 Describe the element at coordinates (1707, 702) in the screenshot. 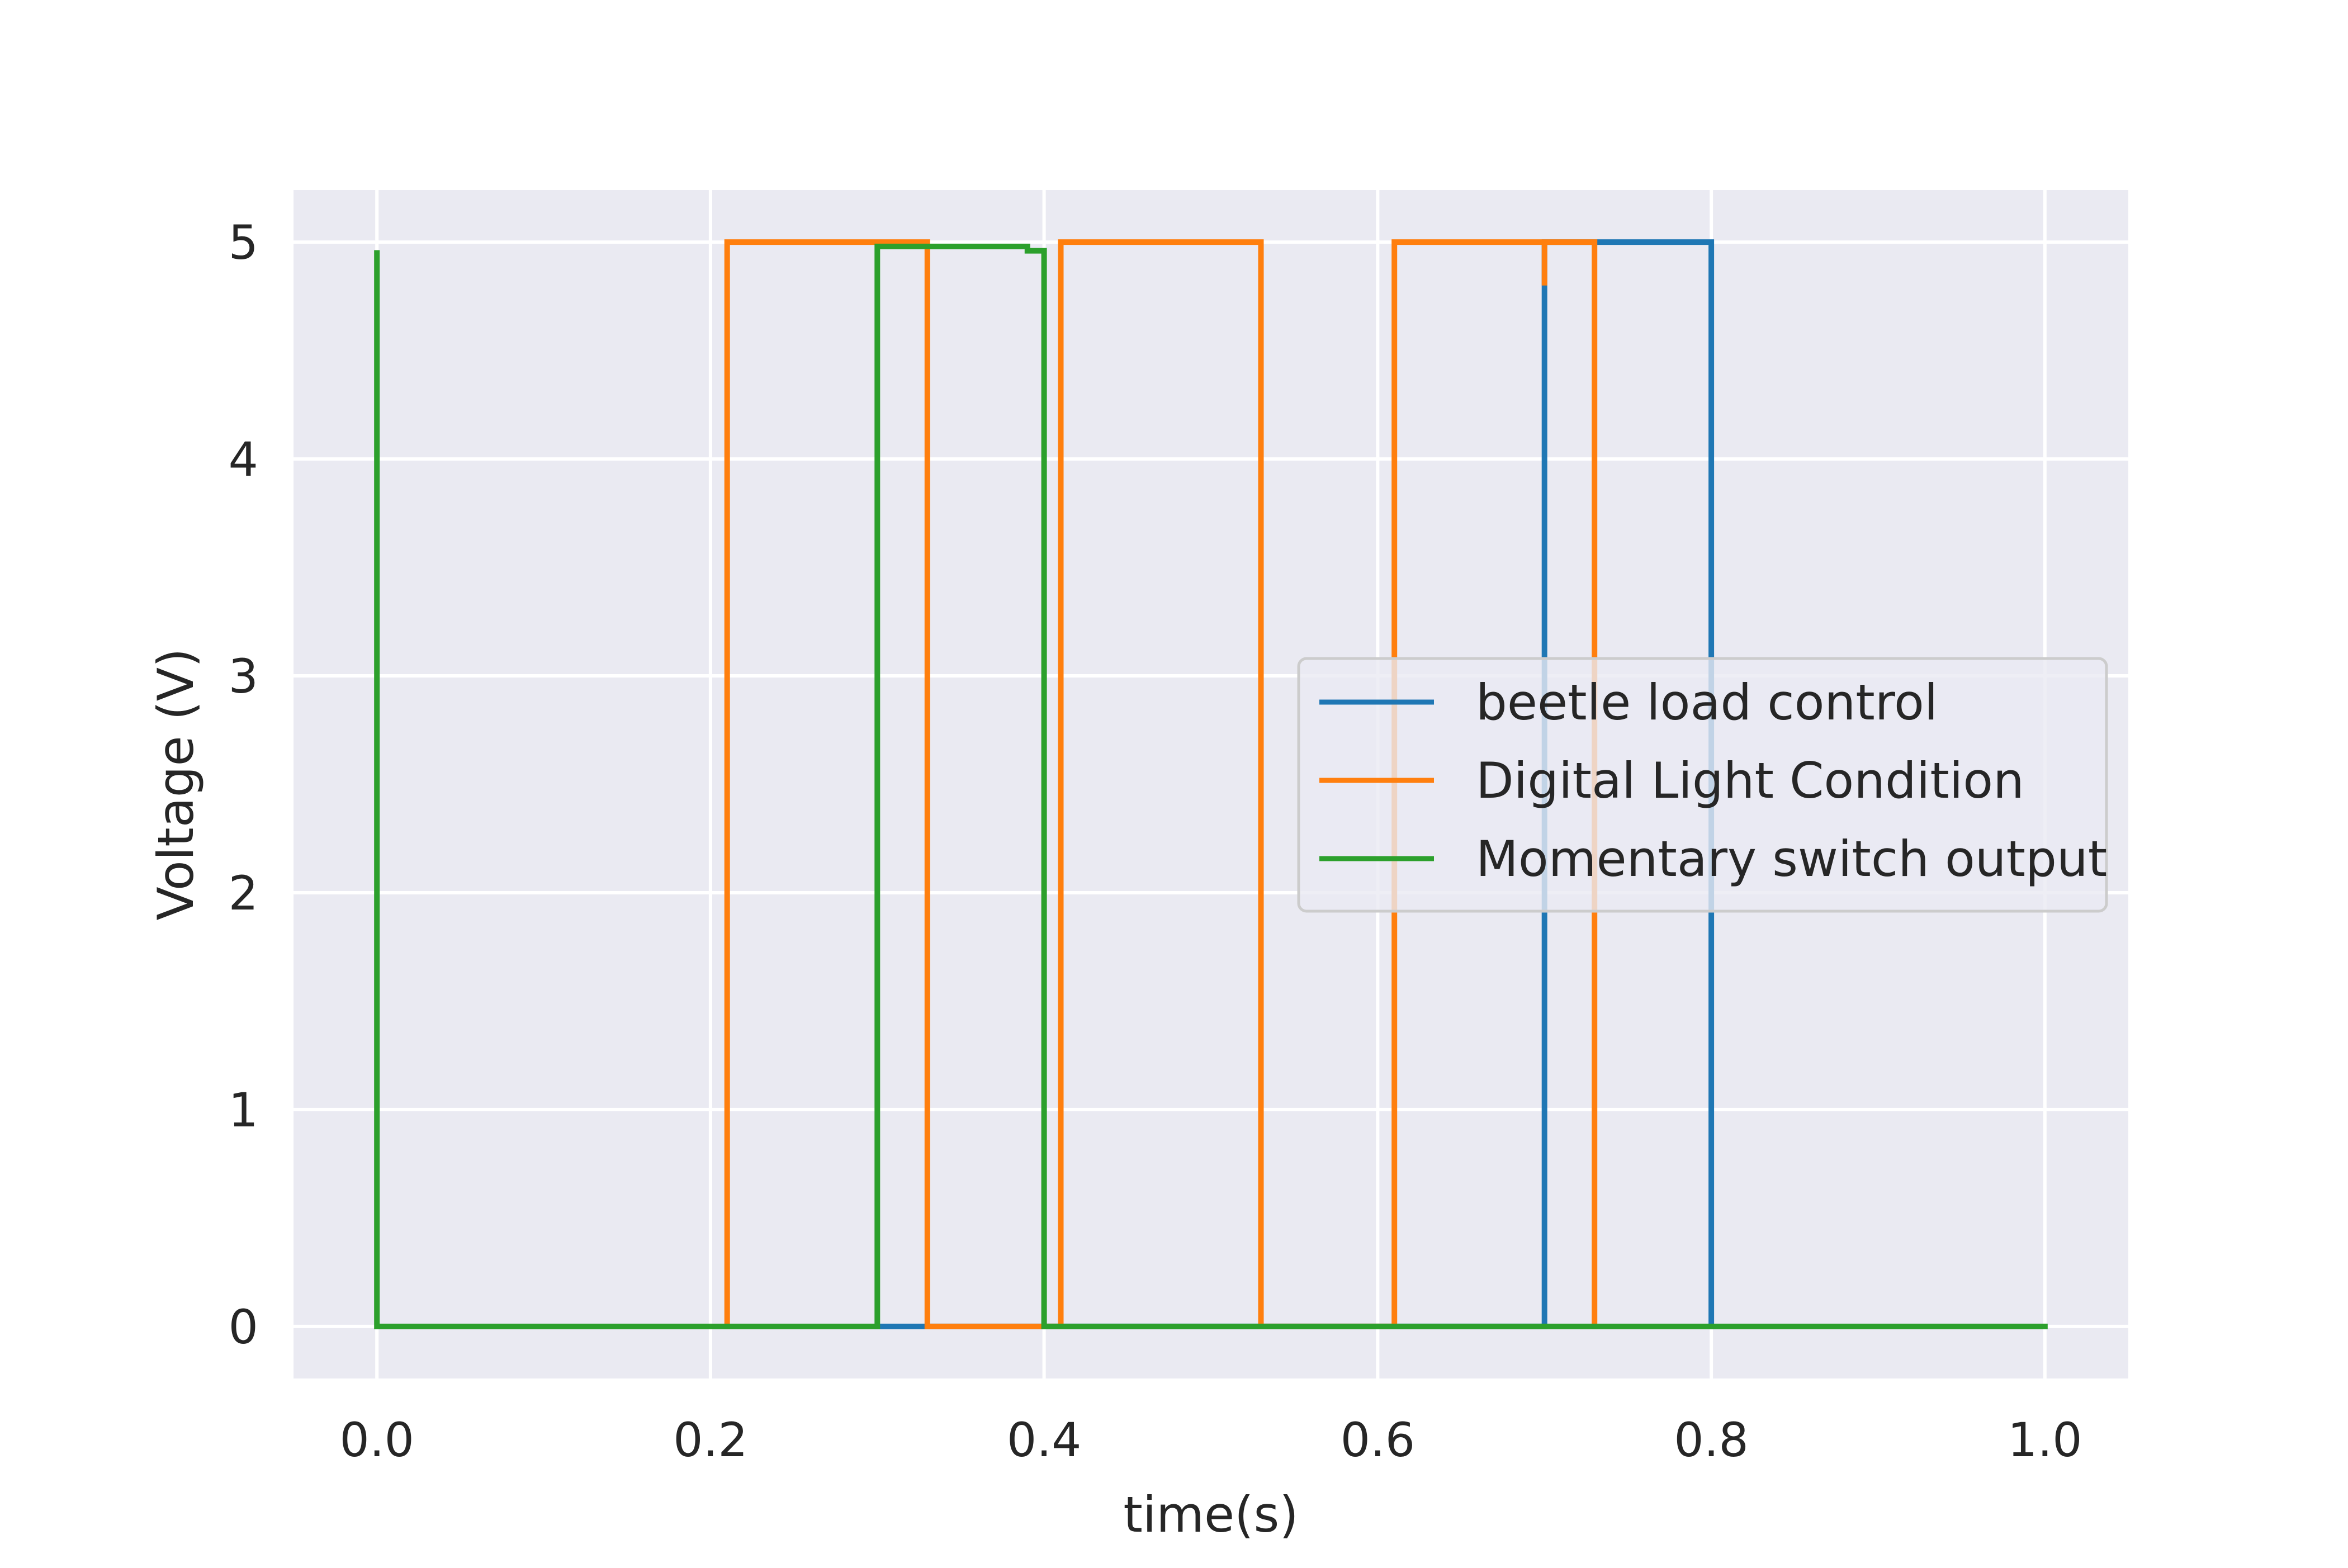

I see `legend-label-beetle-load-control: beetle load control` at that location.